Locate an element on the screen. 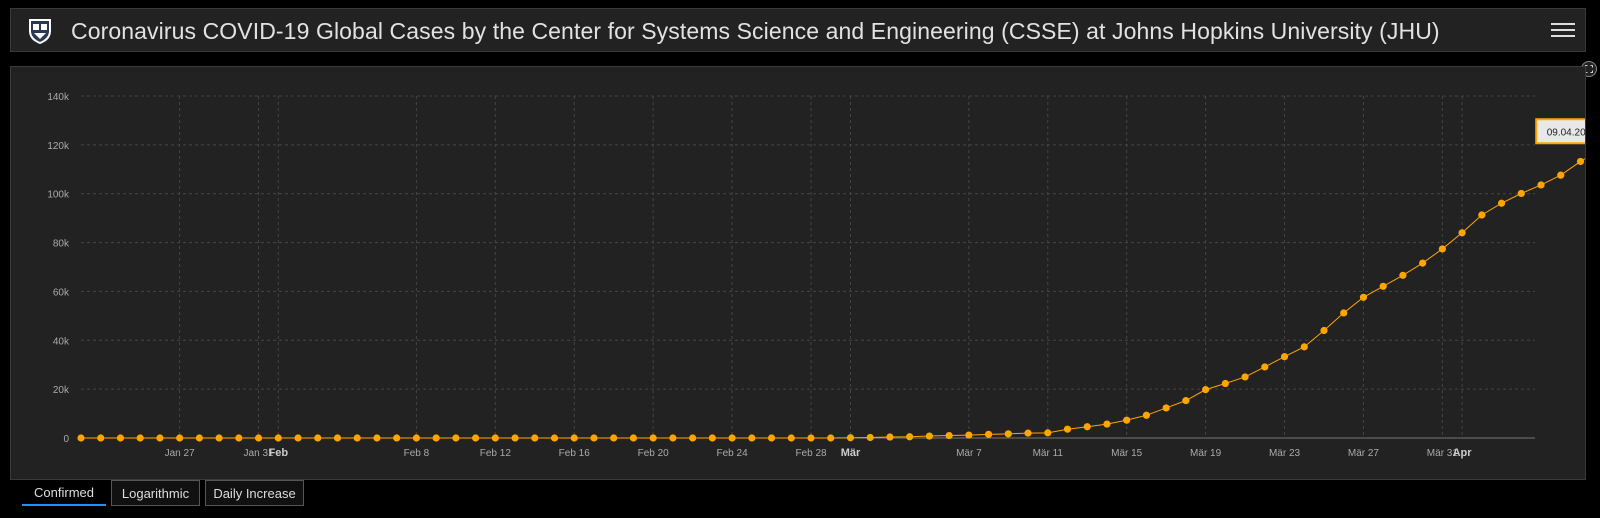 The image size is (1600, 518). x-tick-label: Feb 12 is located at coordinates (496, 453).